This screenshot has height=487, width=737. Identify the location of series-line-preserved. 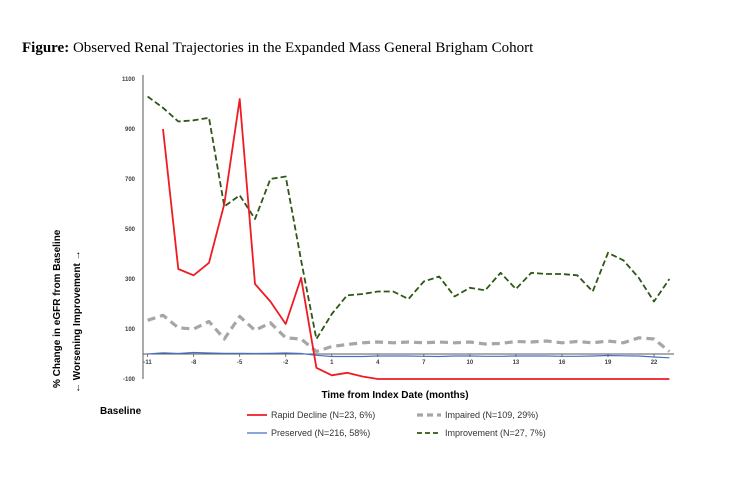
(408, 355).